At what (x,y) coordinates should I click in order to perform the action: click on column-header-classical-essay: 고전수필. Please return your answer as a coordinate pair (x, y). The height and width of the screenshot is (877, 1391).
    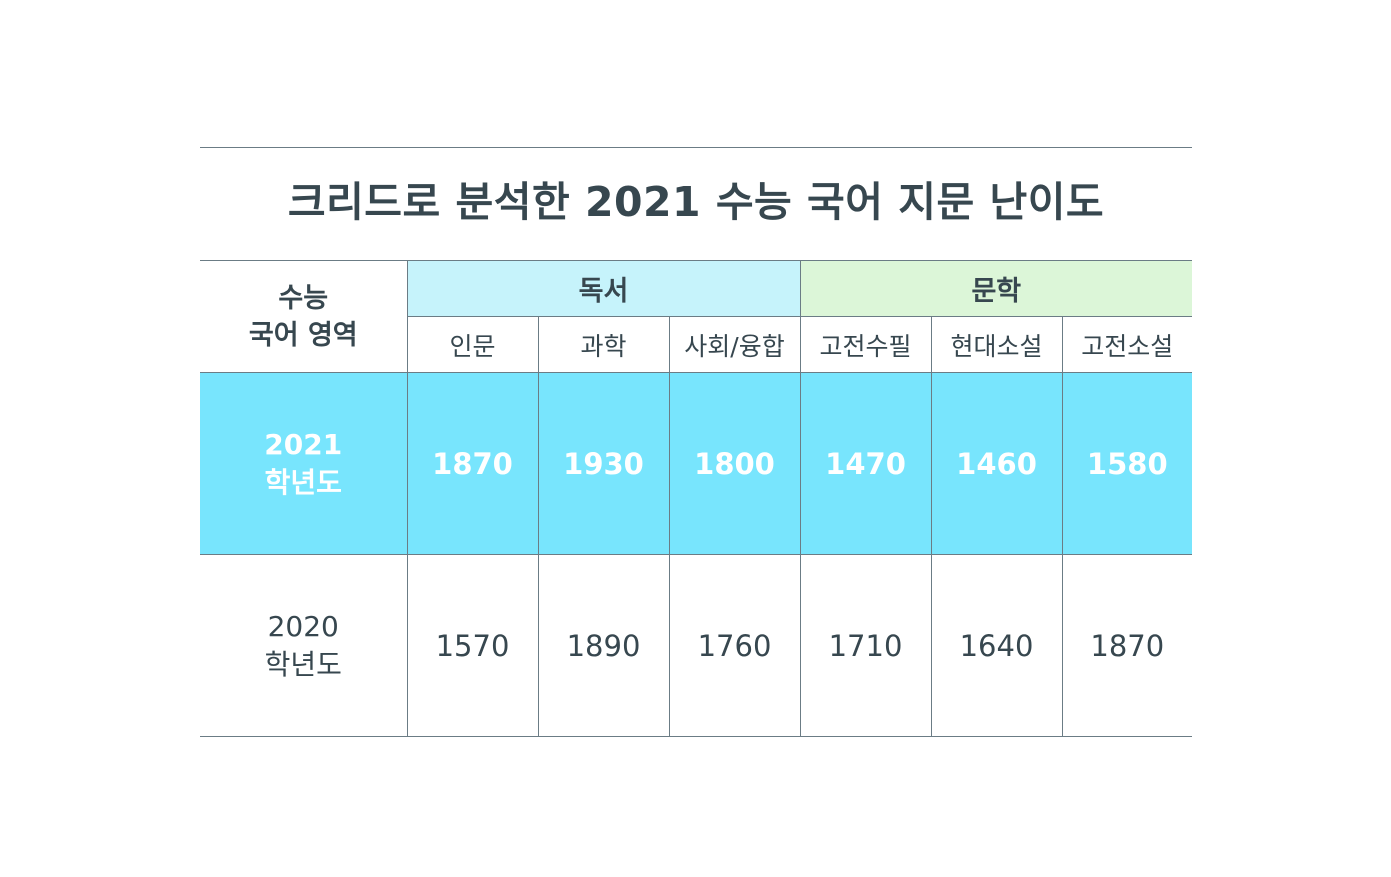
    Looking at the image, I should click on (865, 344).